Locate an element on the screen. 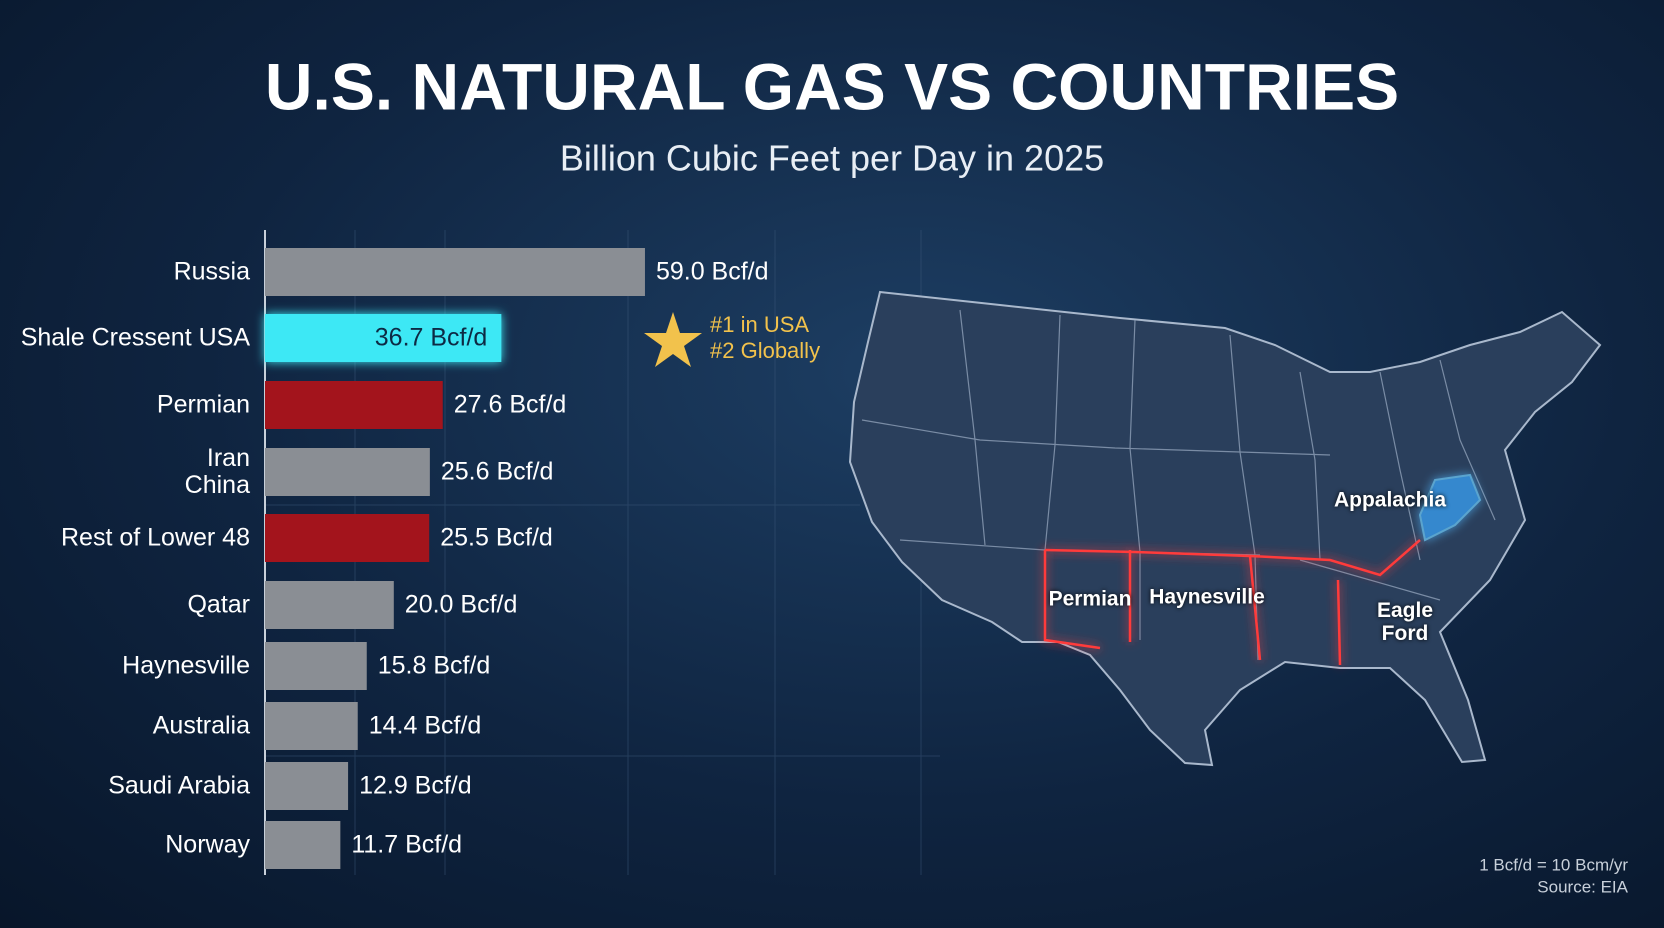 The image size is (1664, 928). map-label: Eagle Ford is located at coordinates (1405, 622).